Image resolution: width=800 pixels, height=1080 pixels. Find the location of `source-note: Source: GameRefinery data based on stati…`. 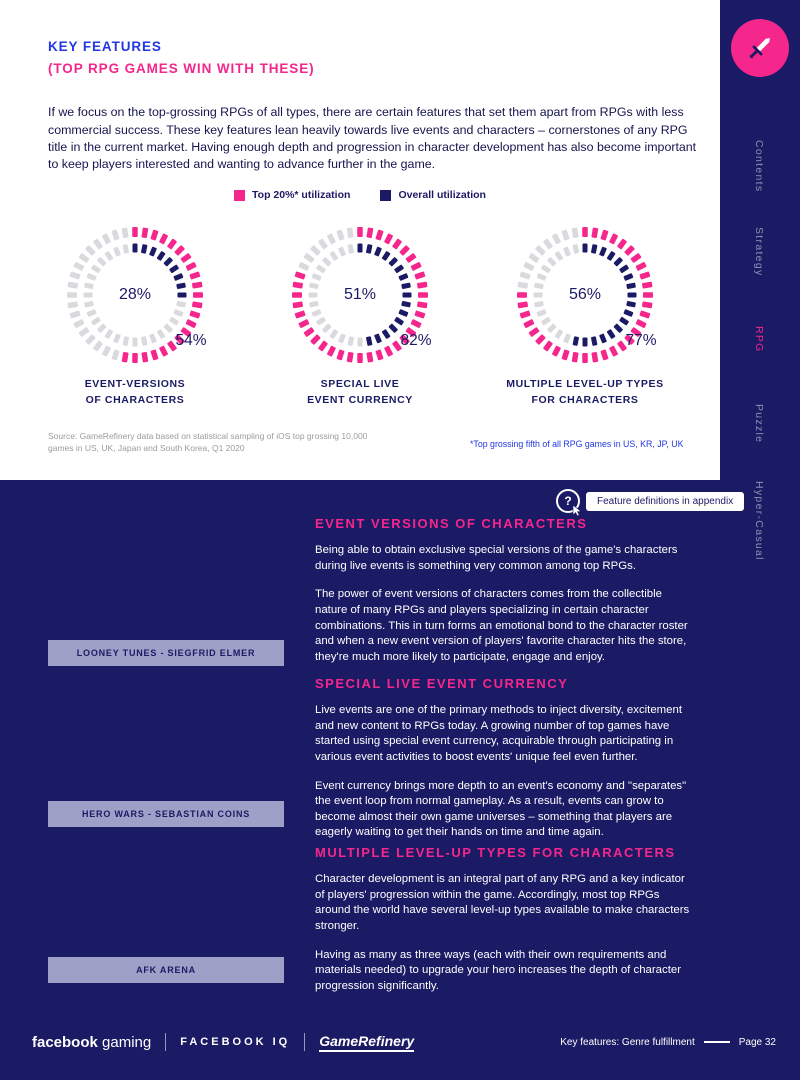

source-note: Source: GameRefinery data based on stati… is located at coordinates (208, 442).